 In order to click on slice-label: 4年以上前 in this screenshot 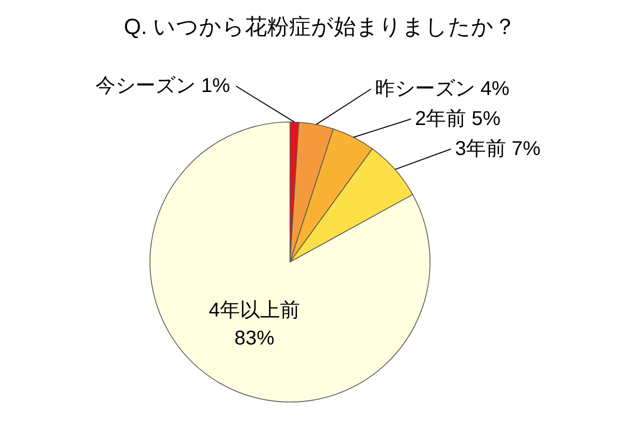, I will do `click(254, 310)`.